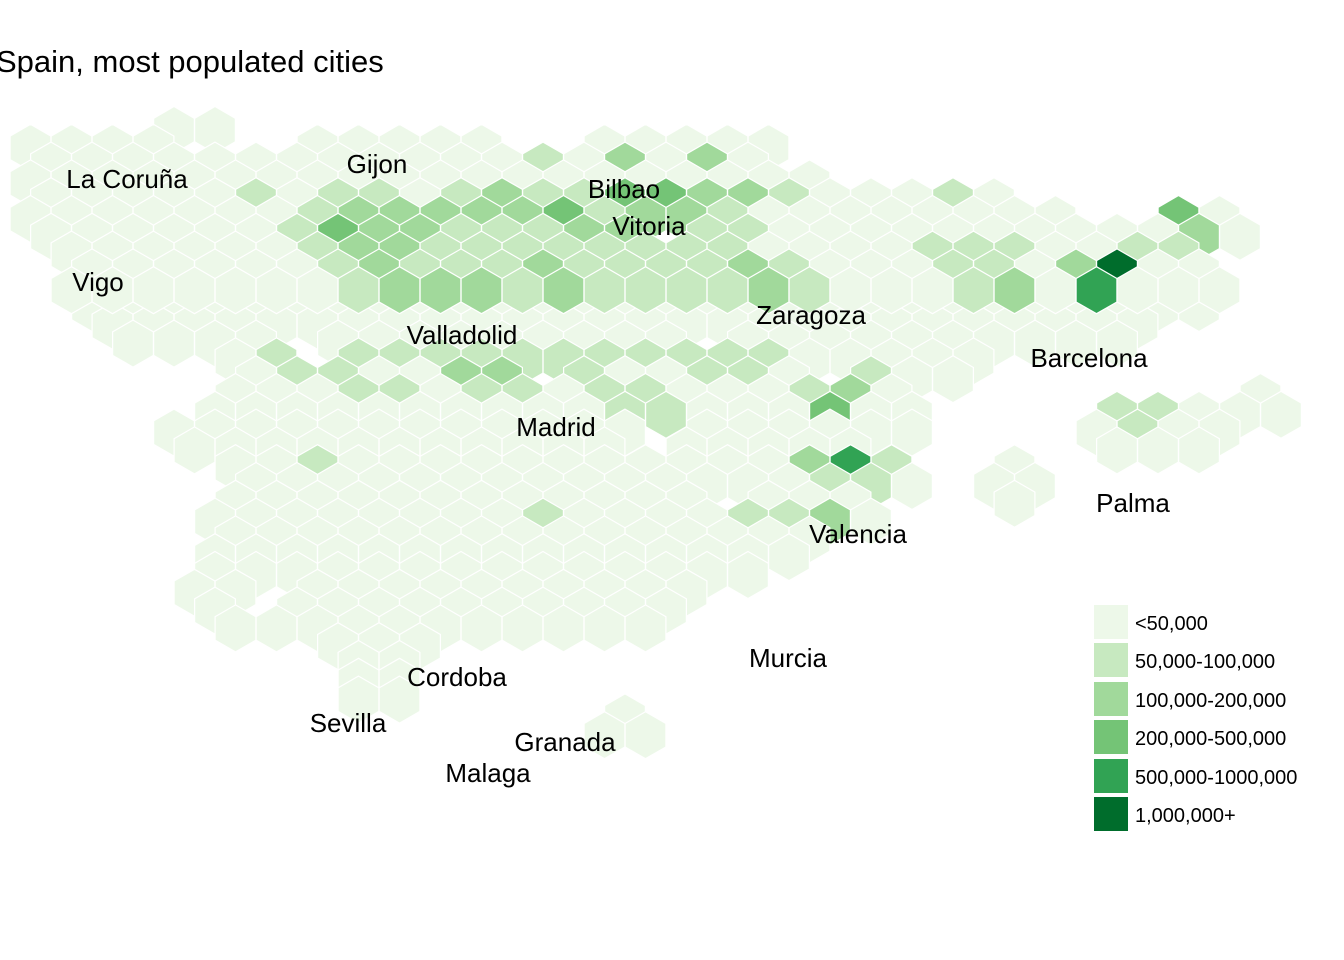 The height and width of the screenshot is (960, 1344). Describe the element at coordinates (1185, 816) in the screenshot. I see `legend-label-5: 1,000,000+` at that location.